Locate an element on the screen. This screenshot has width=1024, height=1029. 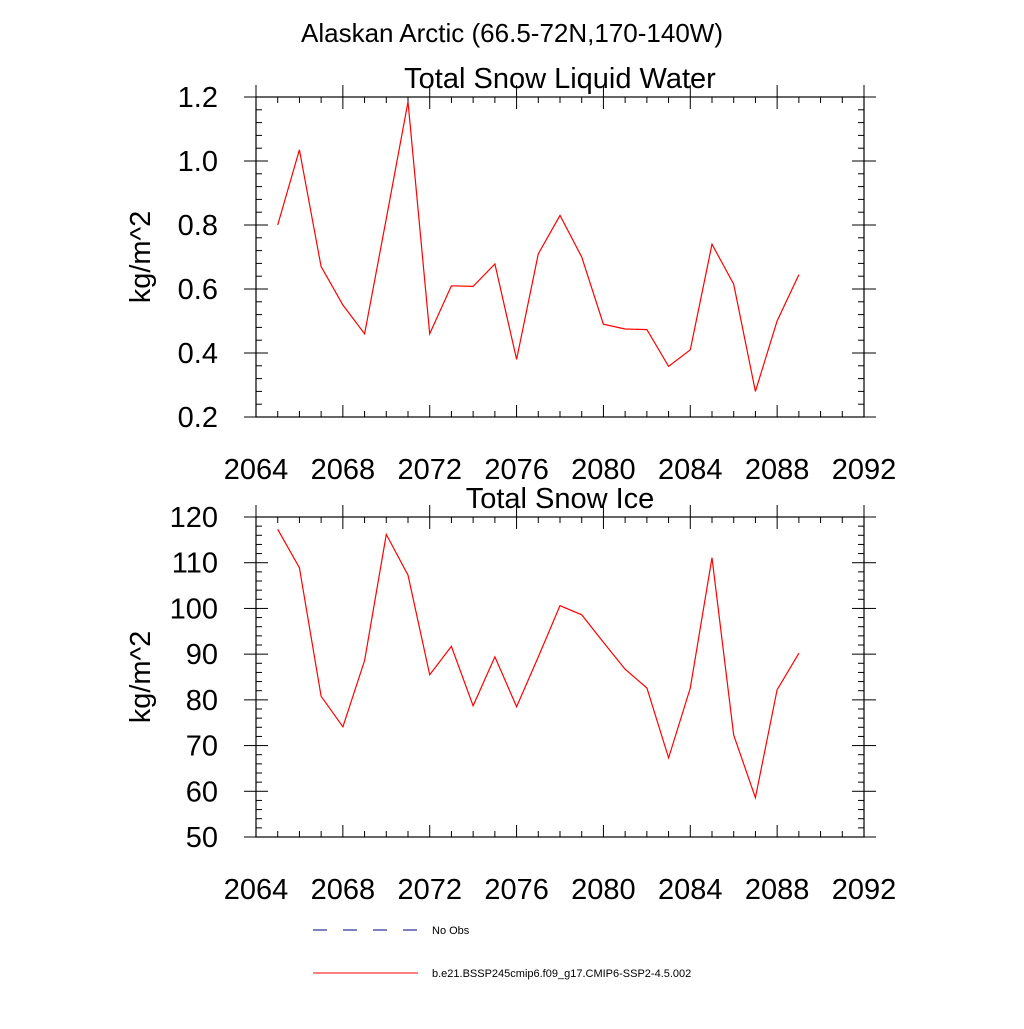
y-tick-label: 110 is located at coordinates (195, 564).